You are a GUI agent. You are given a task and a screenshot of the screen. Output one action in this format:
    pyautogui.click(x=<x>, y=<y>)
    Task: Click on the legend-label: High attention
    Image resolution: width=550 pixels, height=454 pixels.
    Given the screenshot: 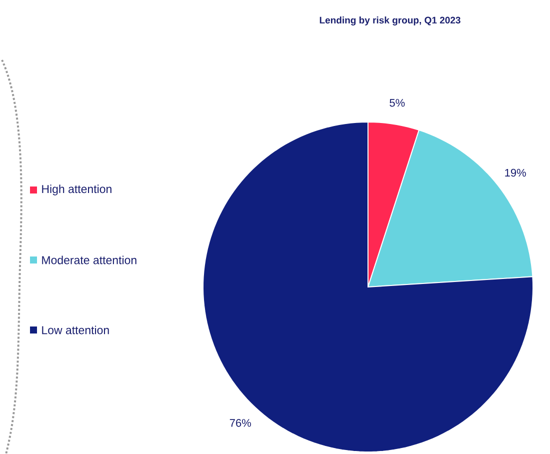 What is the action you would take?
    pyautogui.click(x=77, y=190)
    